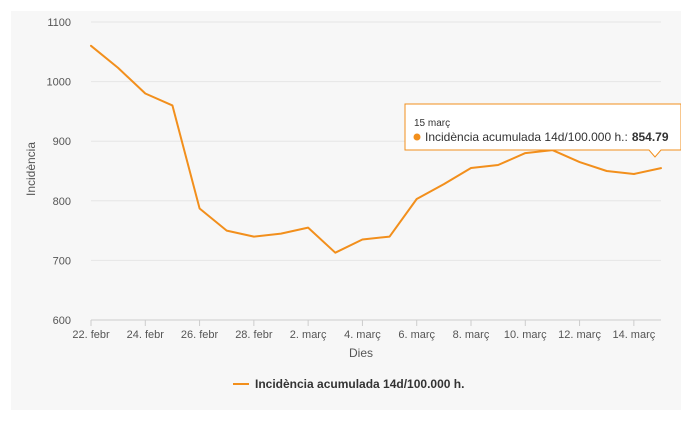  I want to click on y-tick-label: 800, so click(62, 202).